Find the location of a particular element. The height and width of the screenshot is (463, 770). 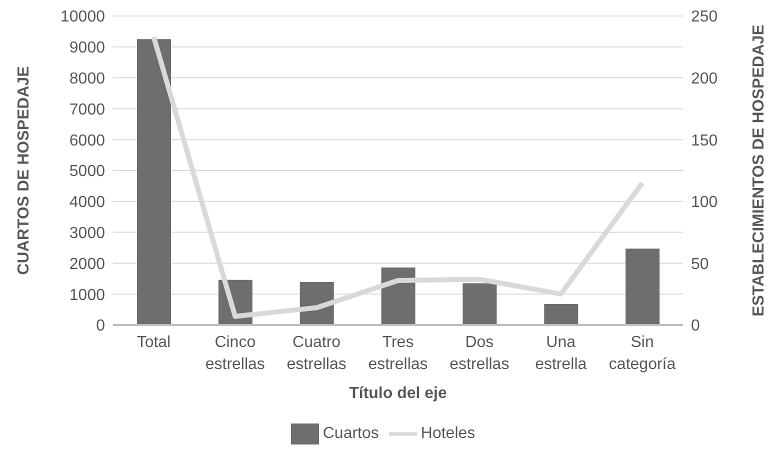

x-tick-label: Cinco estrellas is located at coordinates (235, 353).